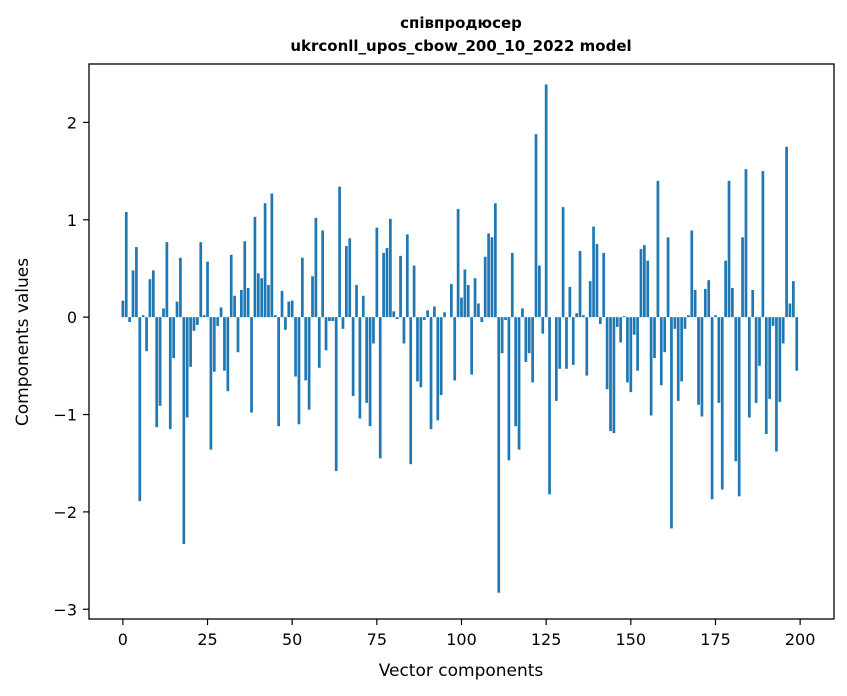 This screenshot has height=696, width=847. Describe the element at coordinates (631, 639) in the screenshot. I see `x-tick-label: 150` at that location.